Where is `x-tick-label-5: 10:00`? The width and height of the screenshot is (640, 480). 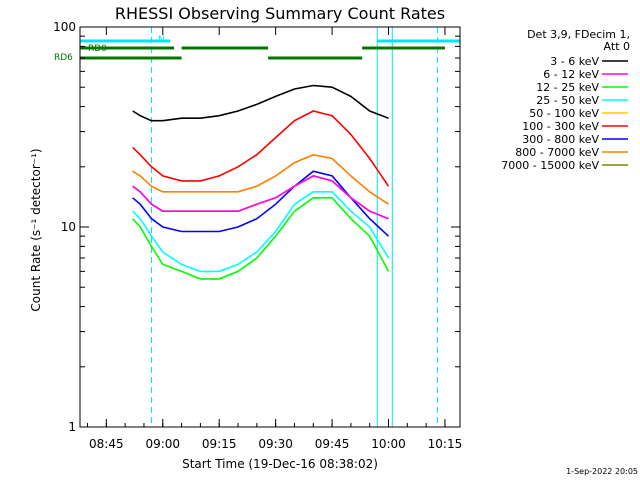 x-tick-label-5: 10:00 is located at coordinates (388, 444).